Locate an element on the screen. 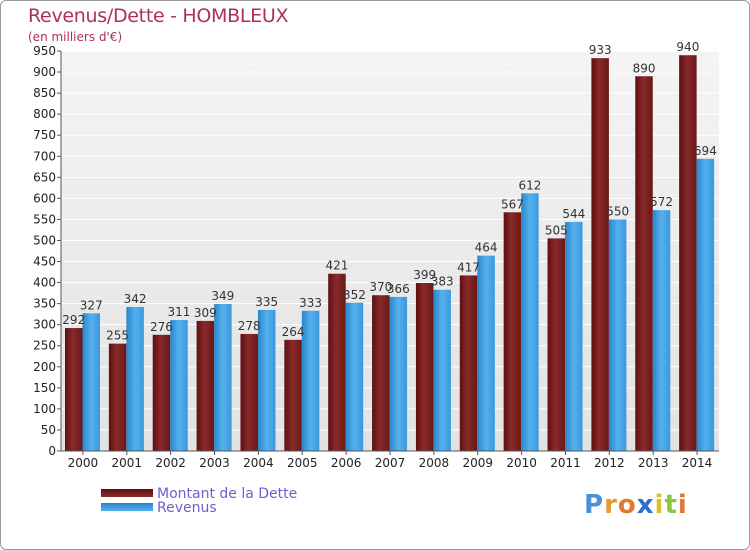 This screenshot has width=750, height=550. proxiti-logo: Proxiti is located at coordinates (636, 505).